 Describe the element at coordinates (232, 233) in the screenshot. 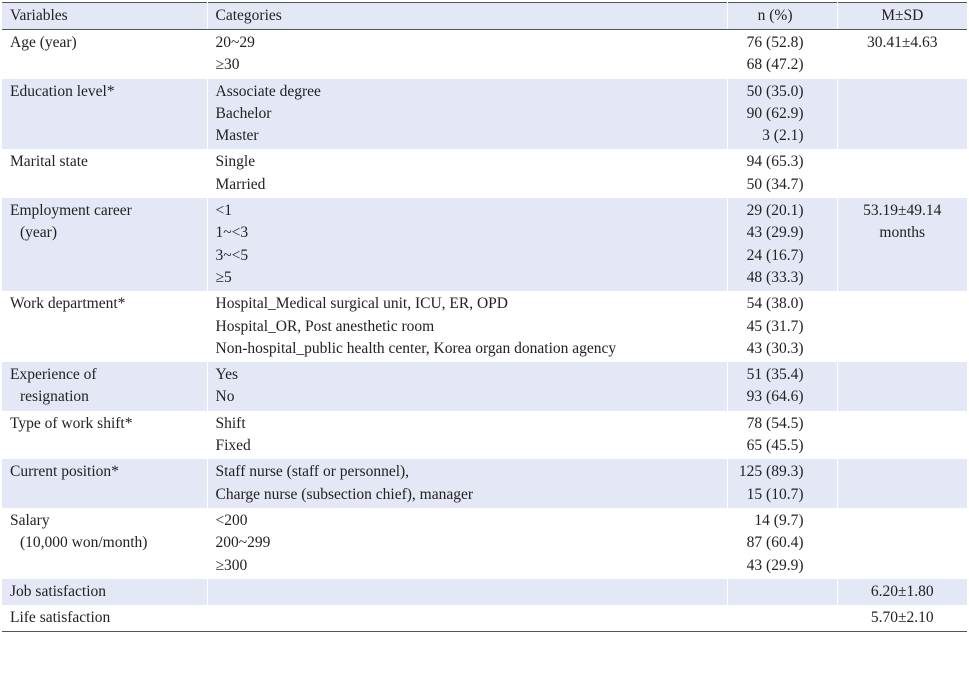

I see `category-label: 1~<3` at that location.